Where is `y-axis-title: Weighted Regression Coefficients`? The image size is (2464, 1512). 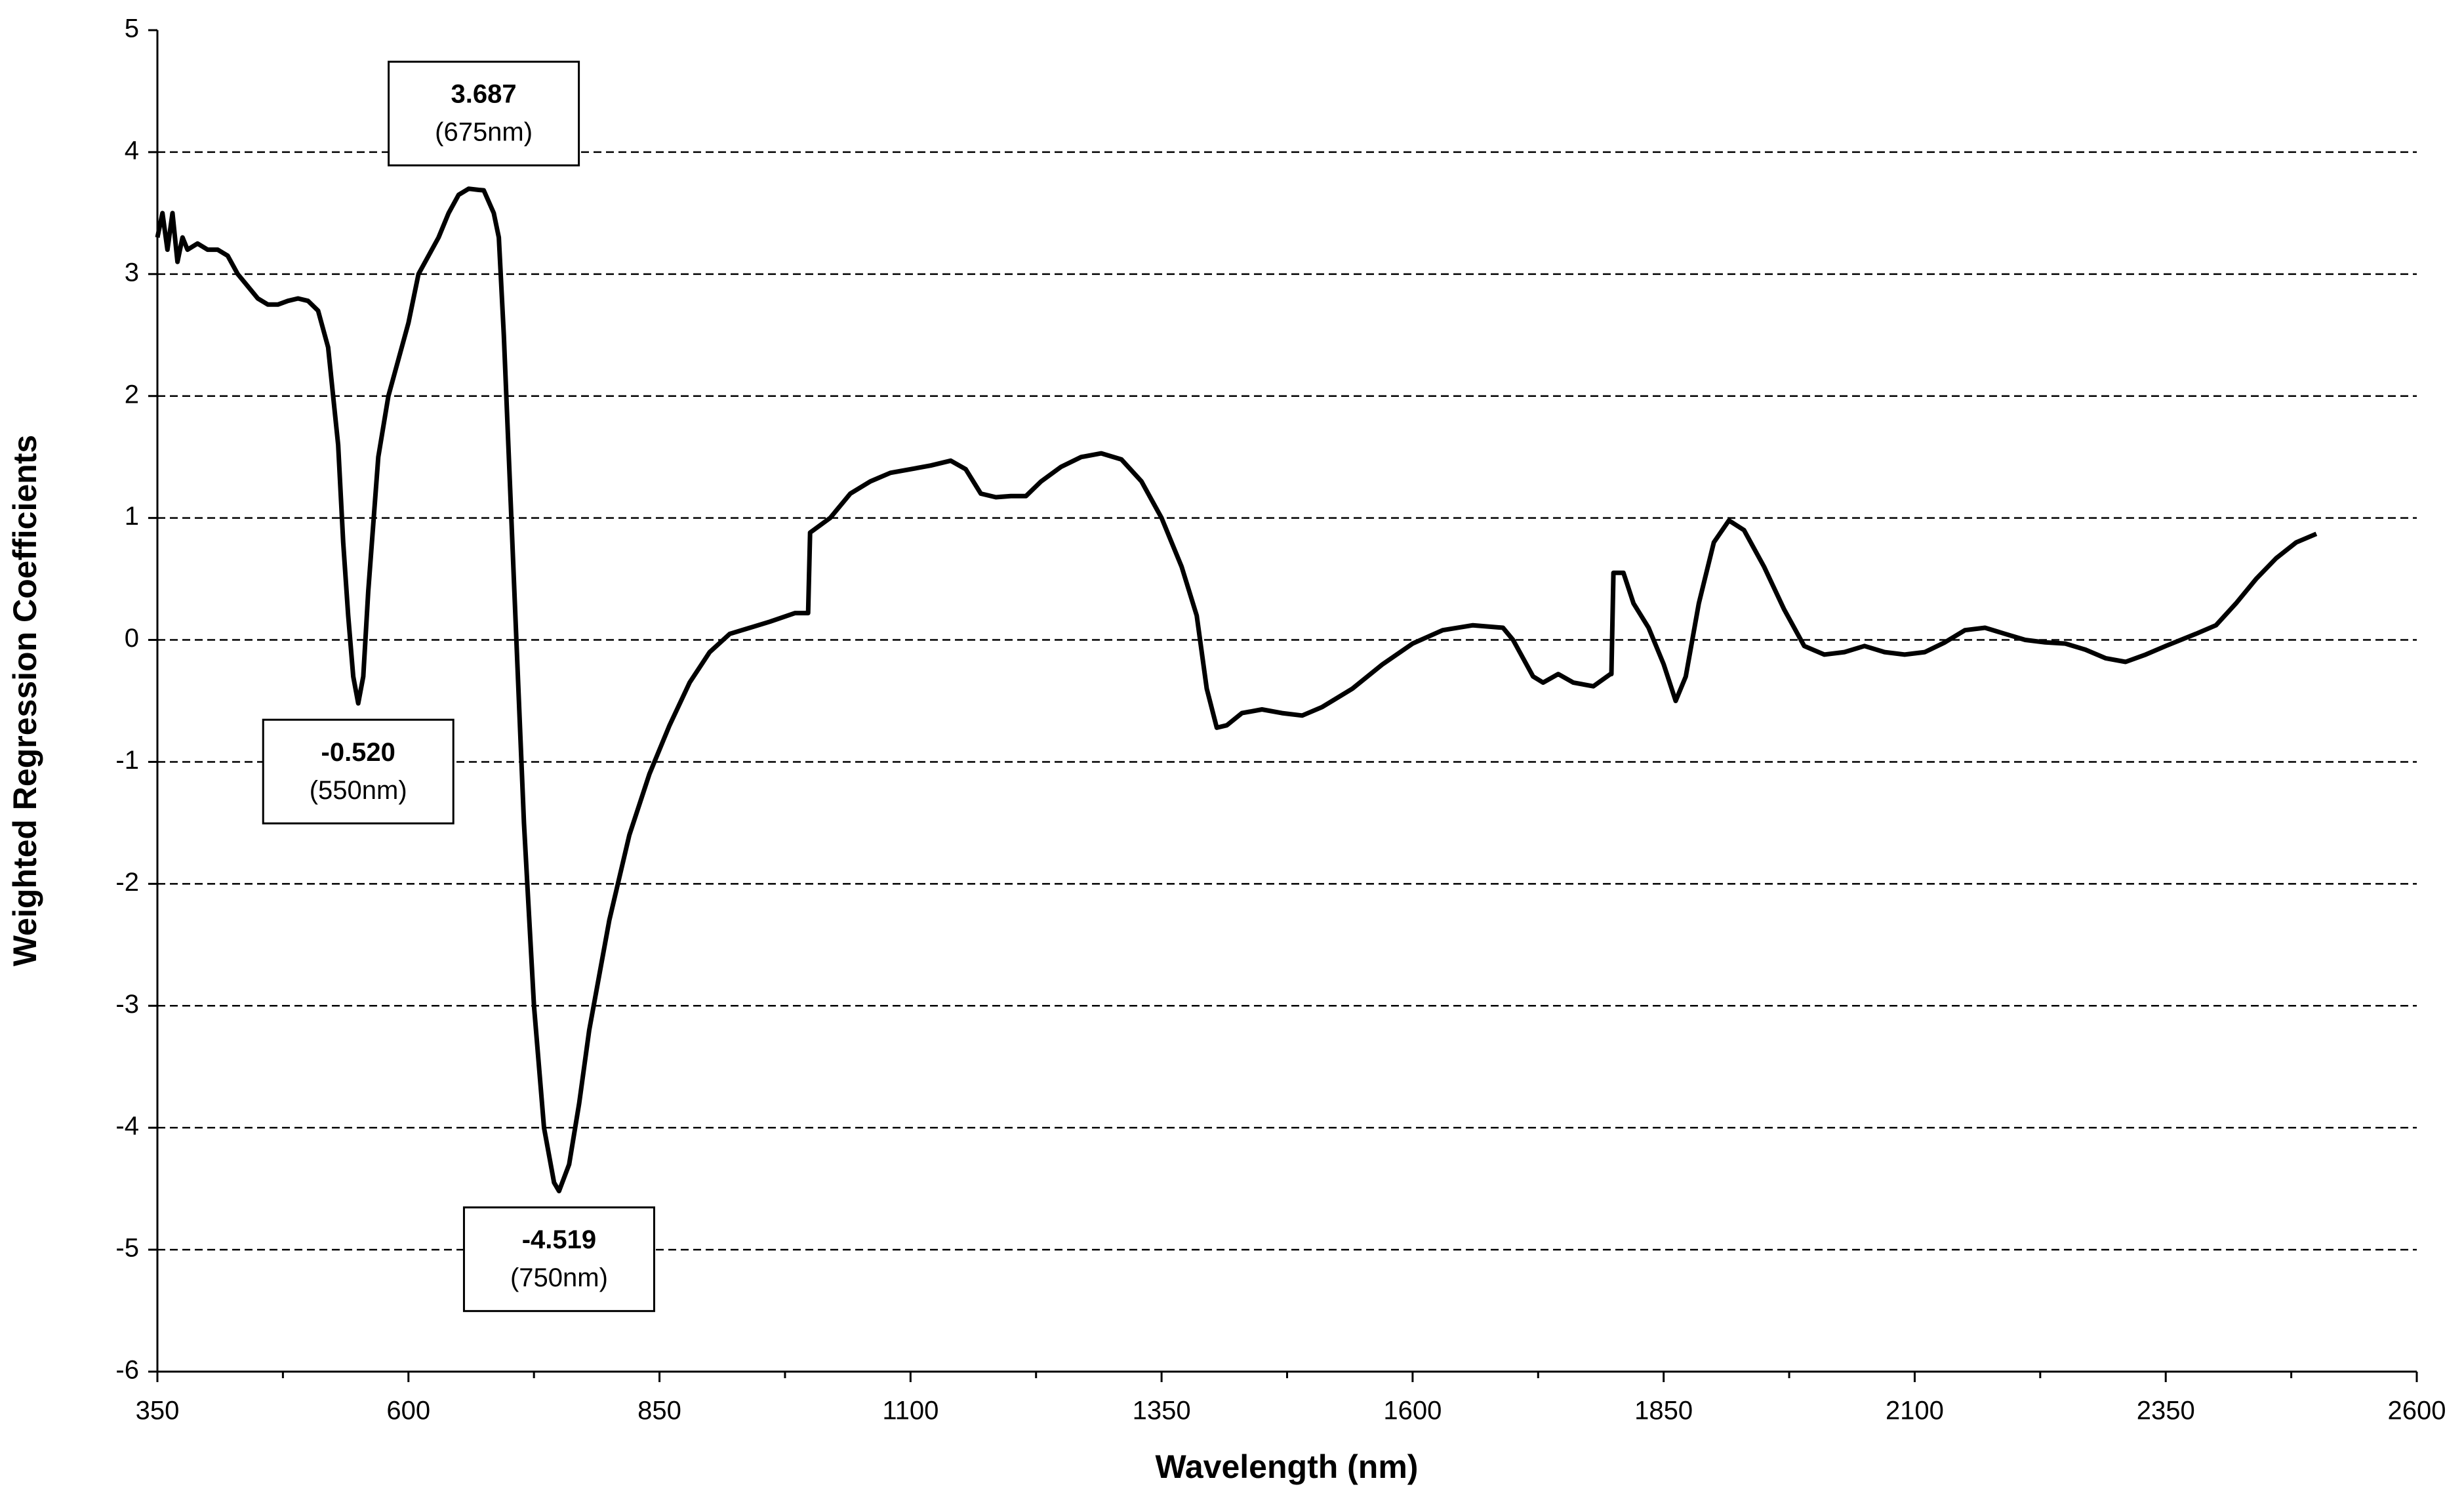
y-axis-title: Weighted Regression Coefficients is located at coordinates (25, 700).